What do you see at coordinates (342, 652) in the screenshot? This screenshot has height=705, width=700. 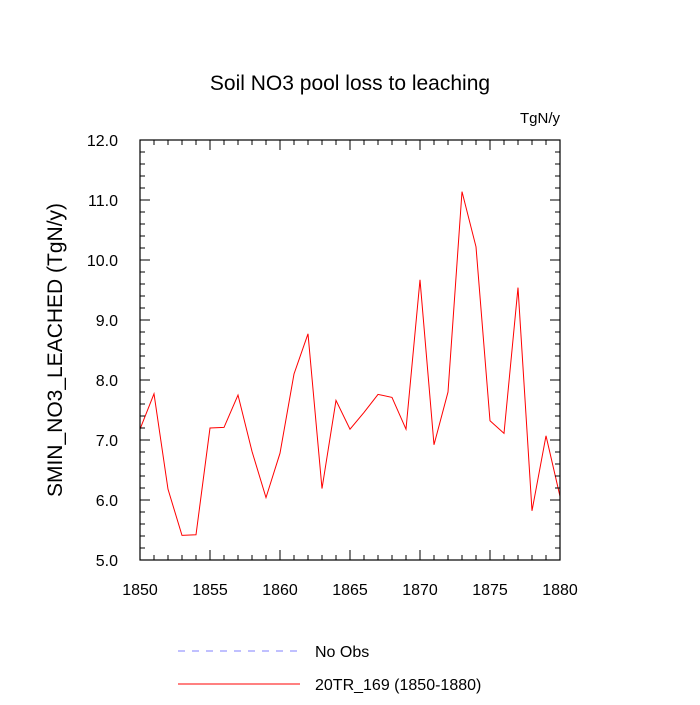 I see `legend-label-0: No Obs` at bounding box center [342, 652].